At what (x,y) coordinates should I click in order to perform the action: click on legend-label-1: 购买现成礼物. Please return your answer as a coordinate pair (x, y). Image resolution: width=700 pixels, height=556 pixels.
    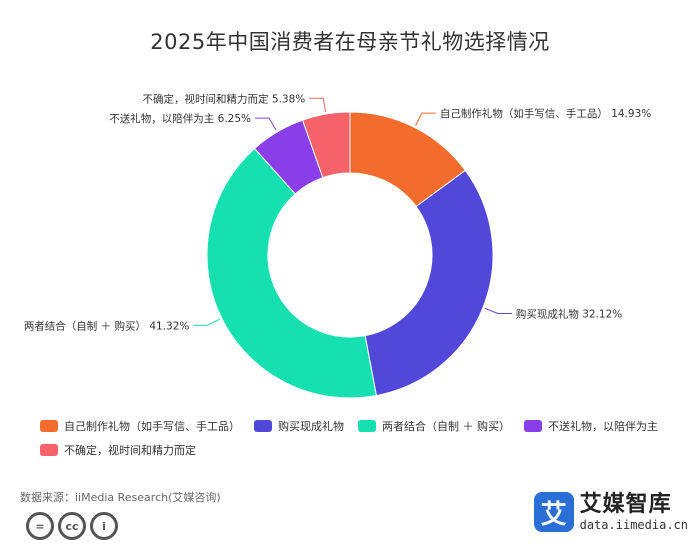
    Looking at the image, I should click on (311, 426).